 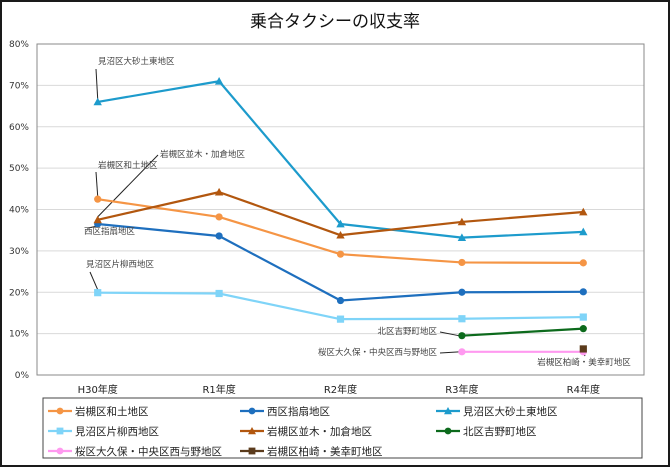 I want to click on annotation-label: 岩槻区和土地区, so click(x=128, y=165).